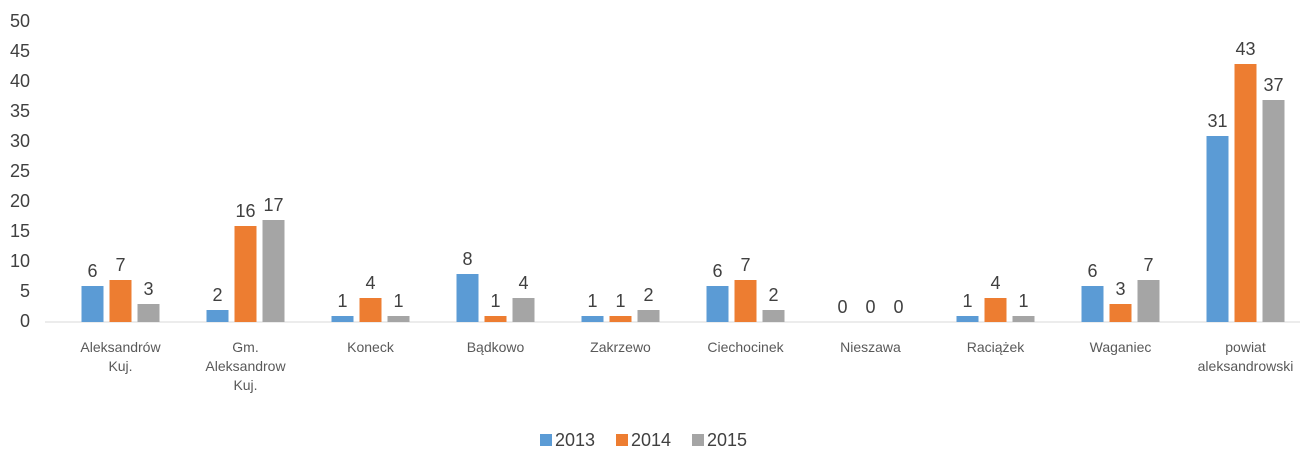 Image resolution: width=1308 pixels, height=452 pixels. I want to click on y-tick-label: 50, so click(20, 21).